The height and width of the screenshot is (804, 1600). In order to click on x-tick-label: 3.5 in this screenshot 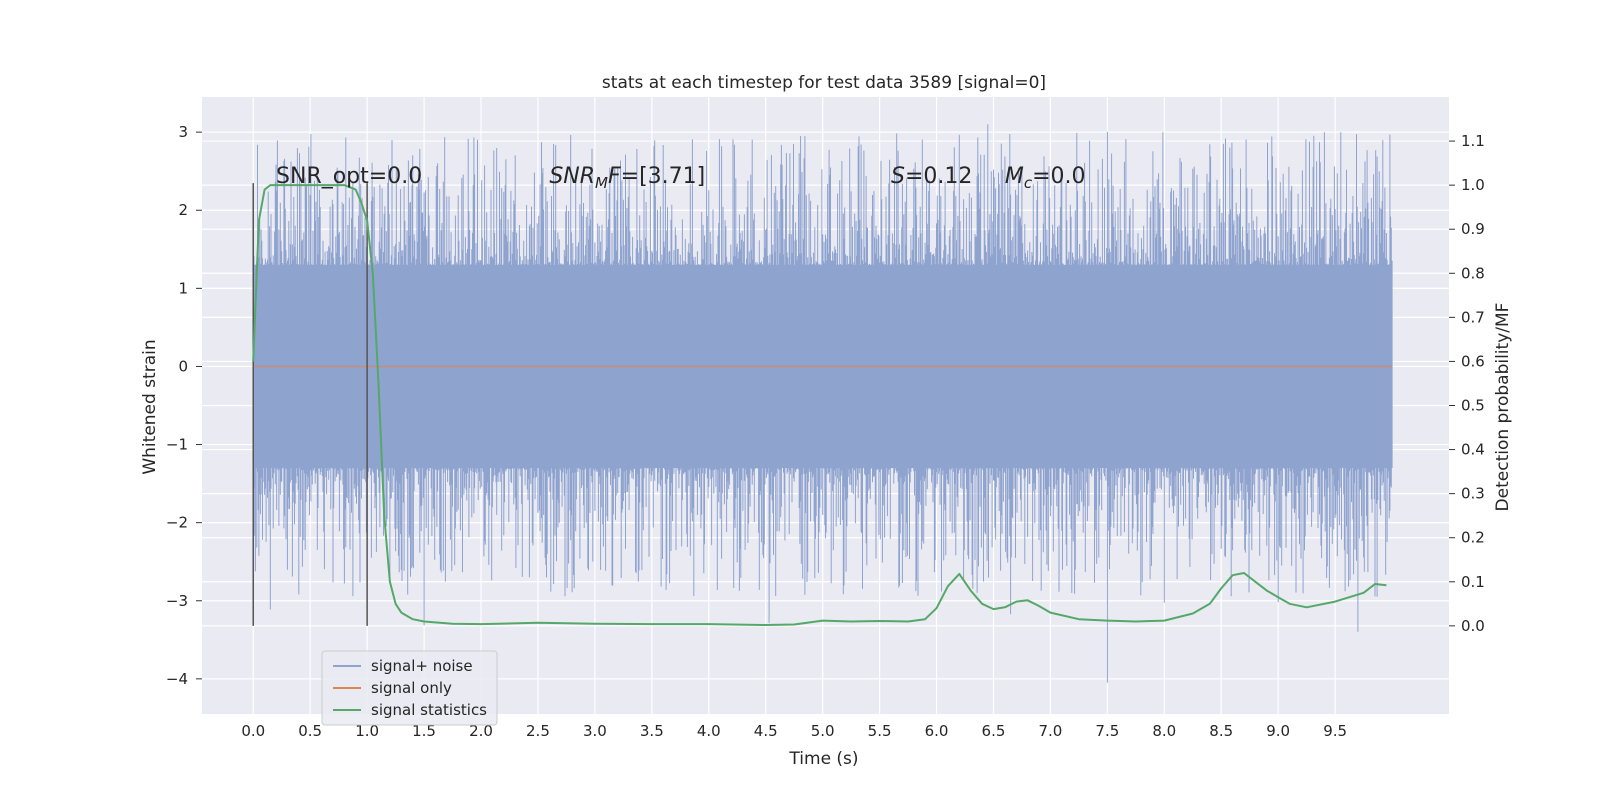, I will do `click(652, 731)`.